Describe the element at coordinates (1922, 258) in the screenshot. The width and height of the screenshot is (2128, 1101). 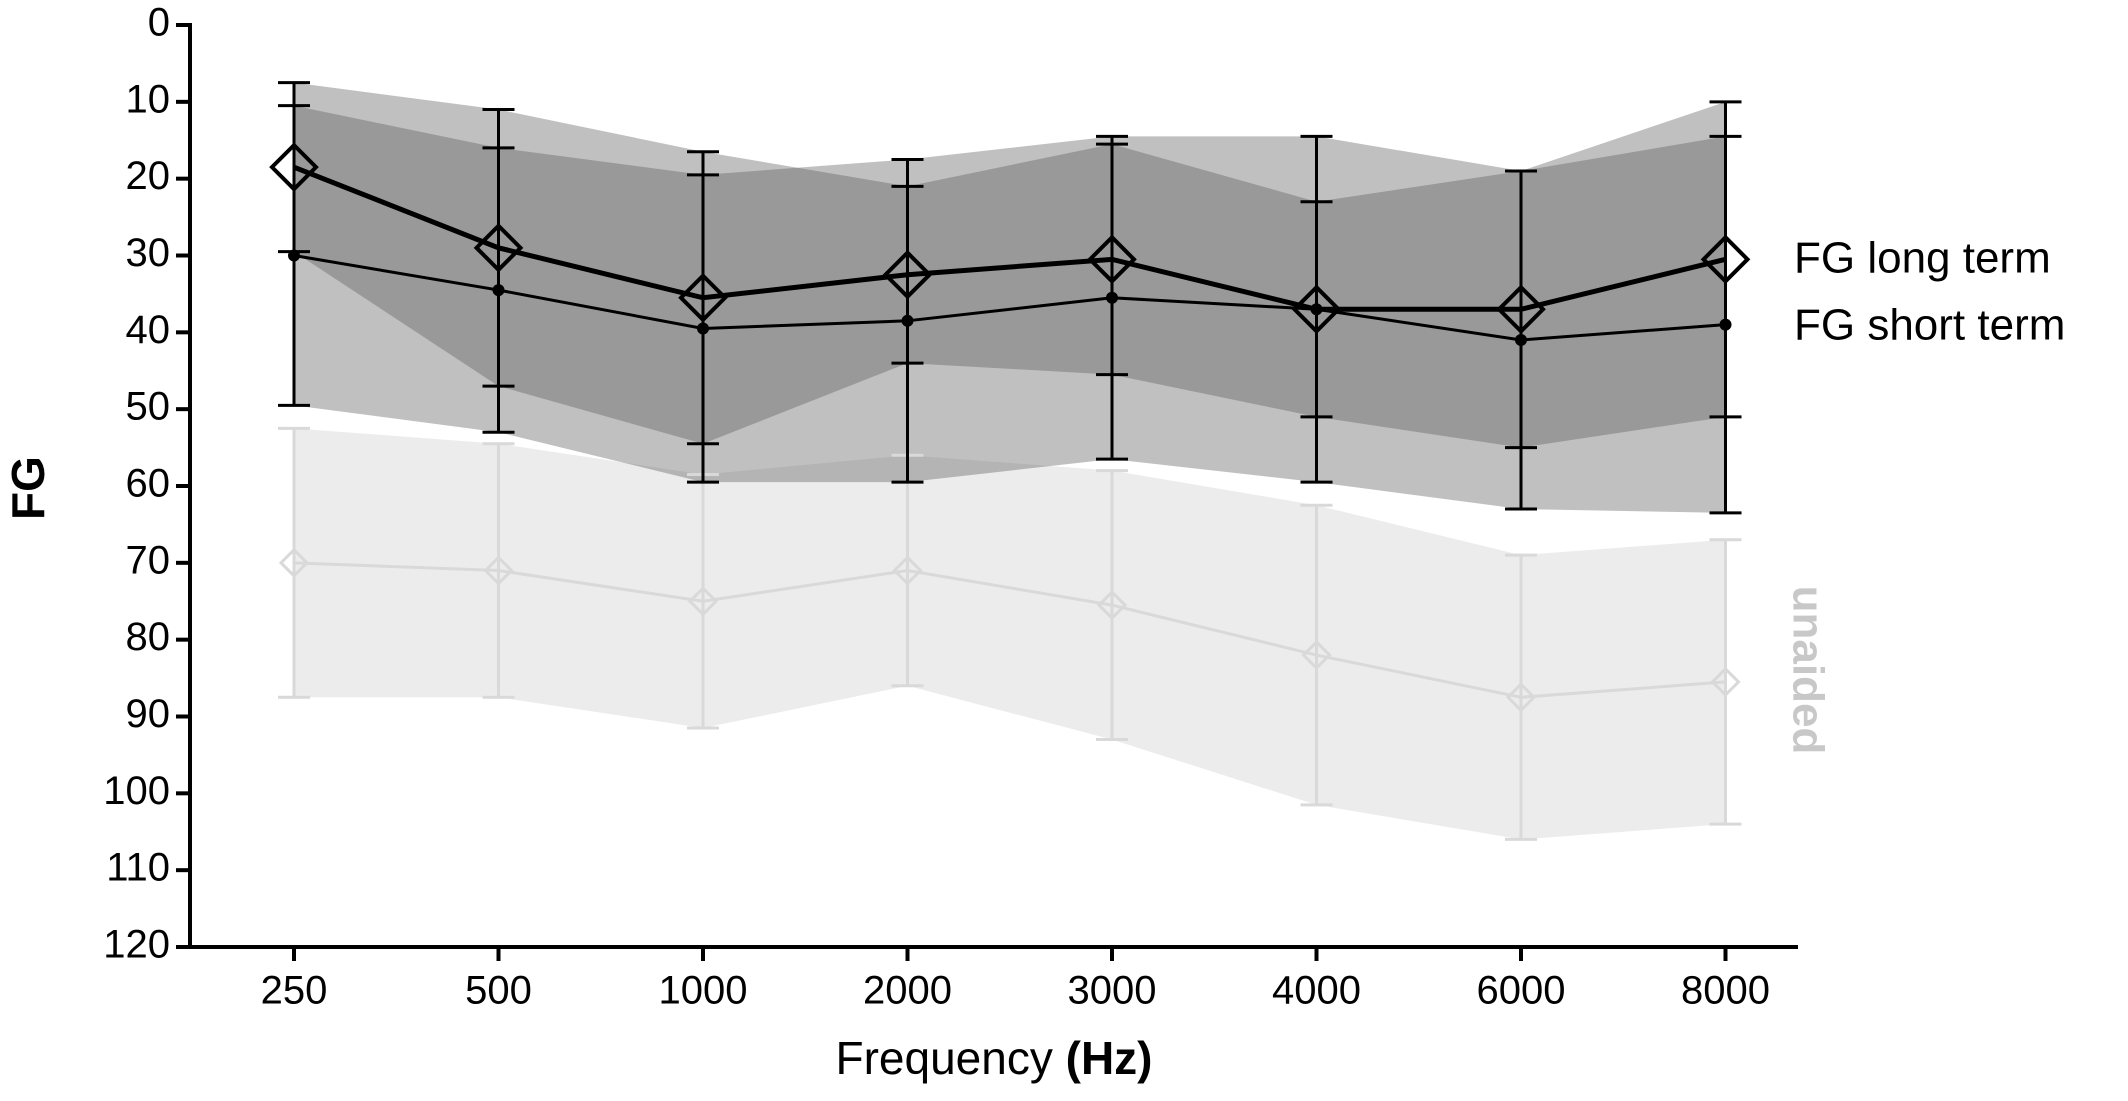
I see `legend-label: FG long term` at that location.